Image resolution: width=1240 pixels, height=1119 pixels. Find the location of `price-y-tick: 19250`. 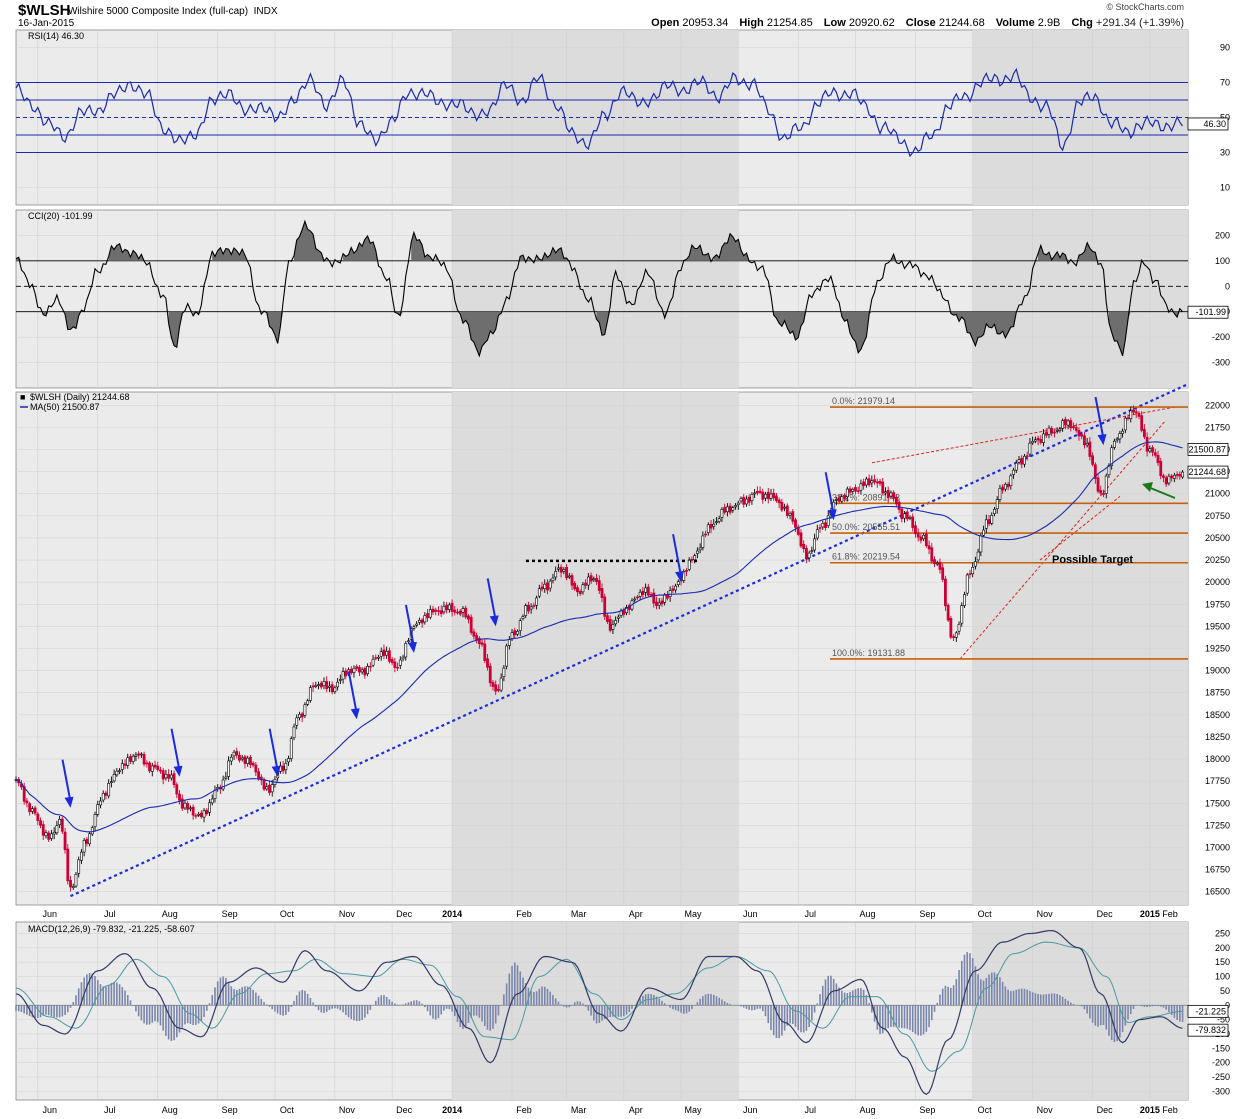

price-y-tick: 19250 is located at coordinates (1217, 649).